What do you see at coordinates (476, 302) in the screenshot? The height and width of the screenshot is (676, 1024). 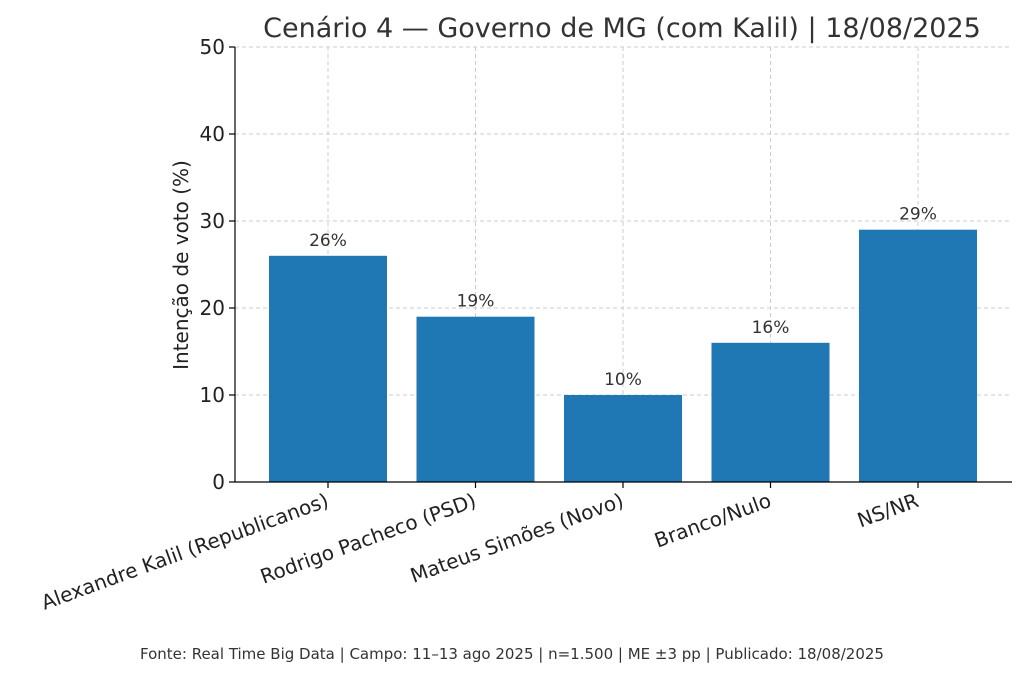 I see `data-label-1: 19%` at bounding box center [476, 302].